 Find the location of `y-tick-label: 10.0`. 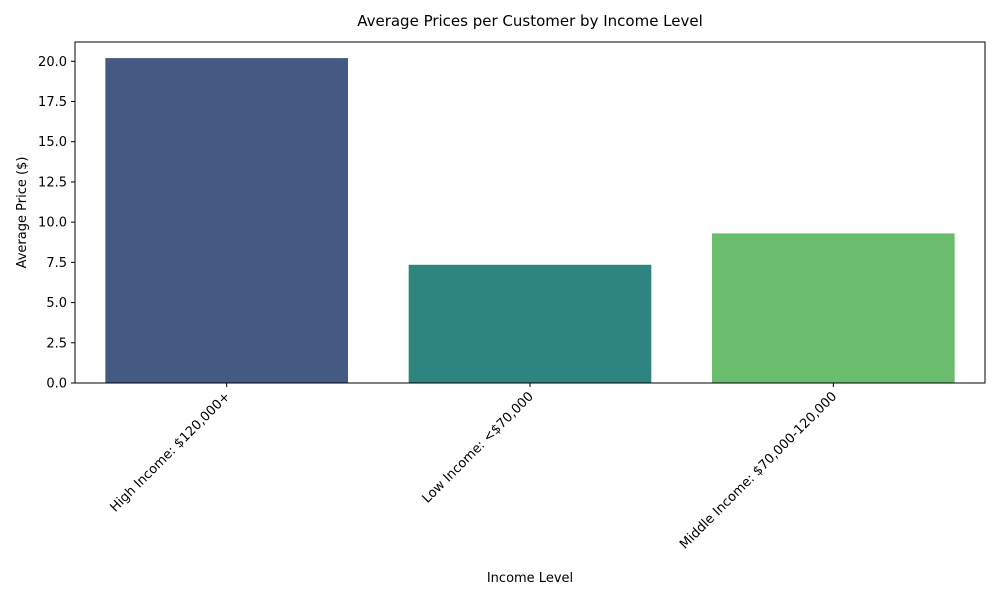

y-tick-label: 10.0 is located at coordinates (52, 223).